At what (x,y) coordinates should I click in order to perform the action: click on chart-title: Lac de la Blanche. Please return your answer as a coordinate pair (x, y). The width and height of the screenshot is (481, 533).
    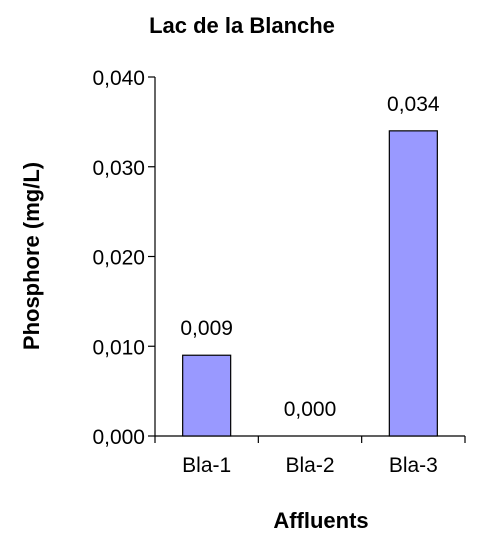
    Looking at the image, I should click on (242, 25).